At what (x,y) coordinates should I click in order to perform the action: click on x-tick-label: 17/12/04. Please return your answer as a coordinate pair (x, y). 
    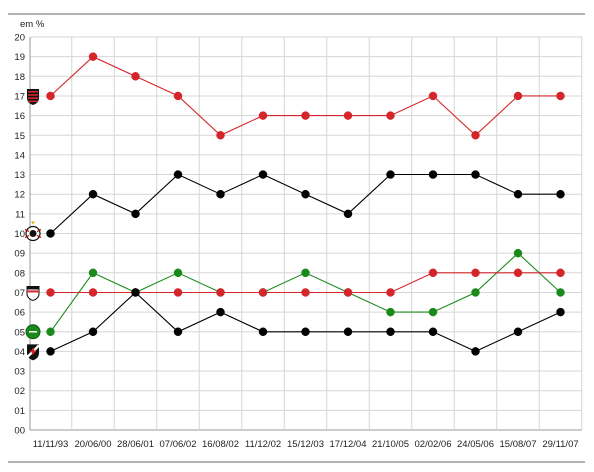
    Looking at the image, I should click on (348, 444).